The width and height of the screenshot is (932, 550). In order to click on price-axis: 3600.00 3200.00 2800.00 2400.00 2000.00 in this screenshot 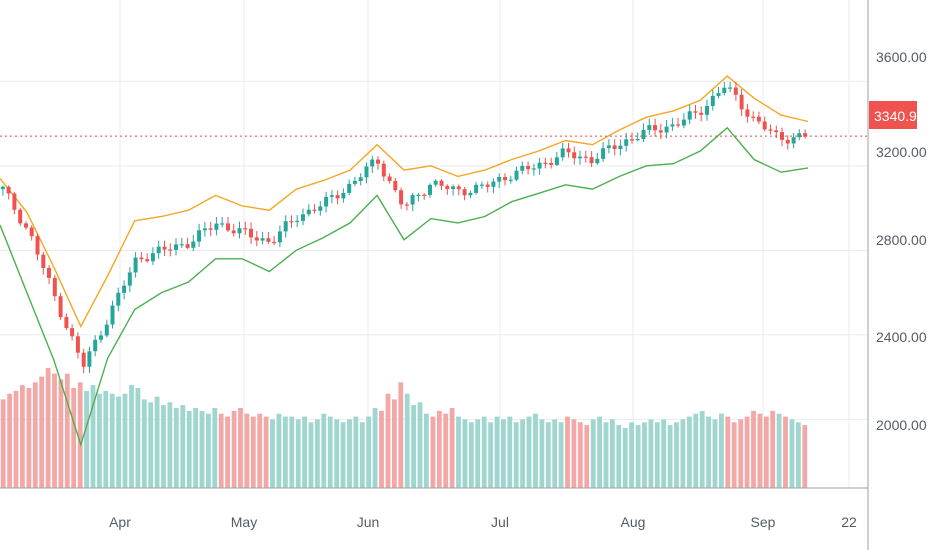, I will do `click(901, 241)`.